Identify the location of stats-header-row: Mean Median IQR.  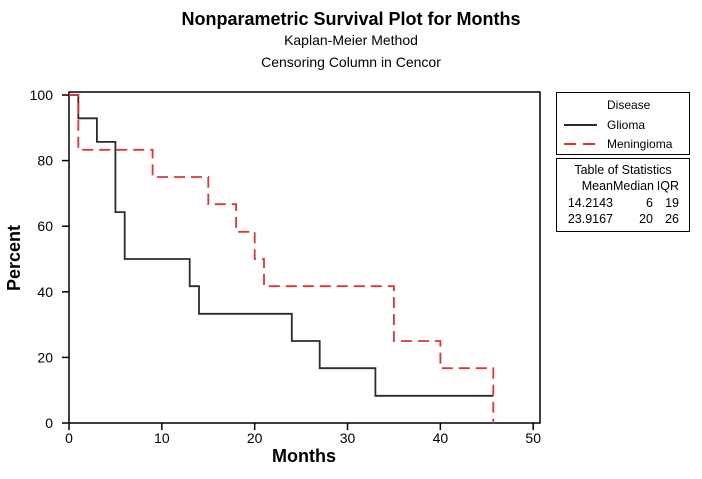
(623, 186).